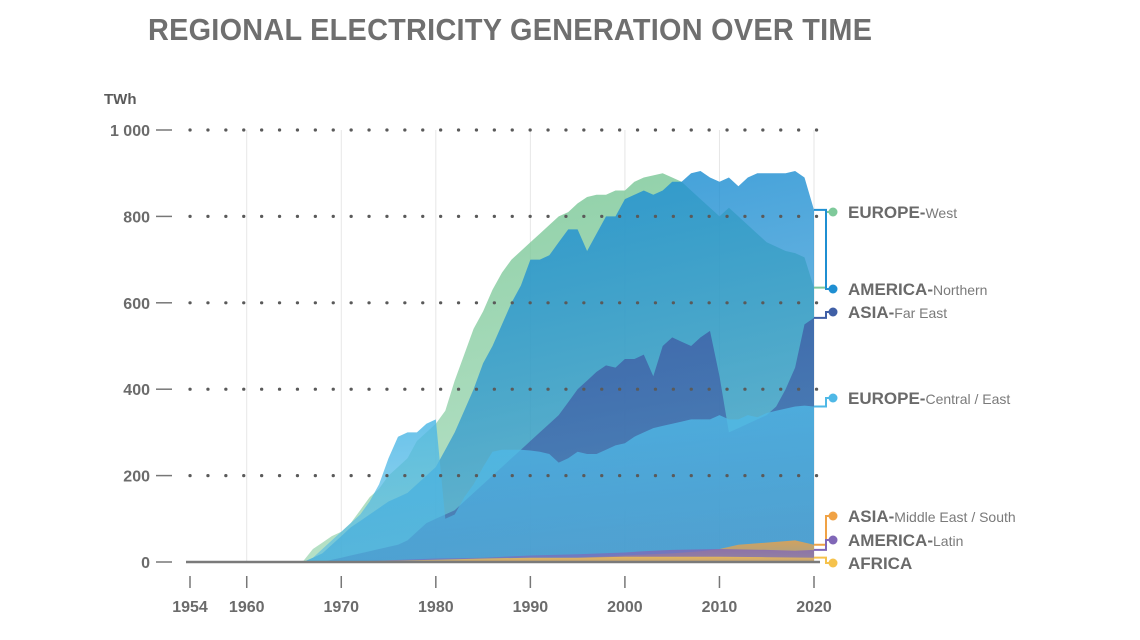 The width and height of the screenshot is (1140, 640). Describe the element at coordinates (814, 607) in the screenshot. I see `x-tick-label: 2020` at that location.